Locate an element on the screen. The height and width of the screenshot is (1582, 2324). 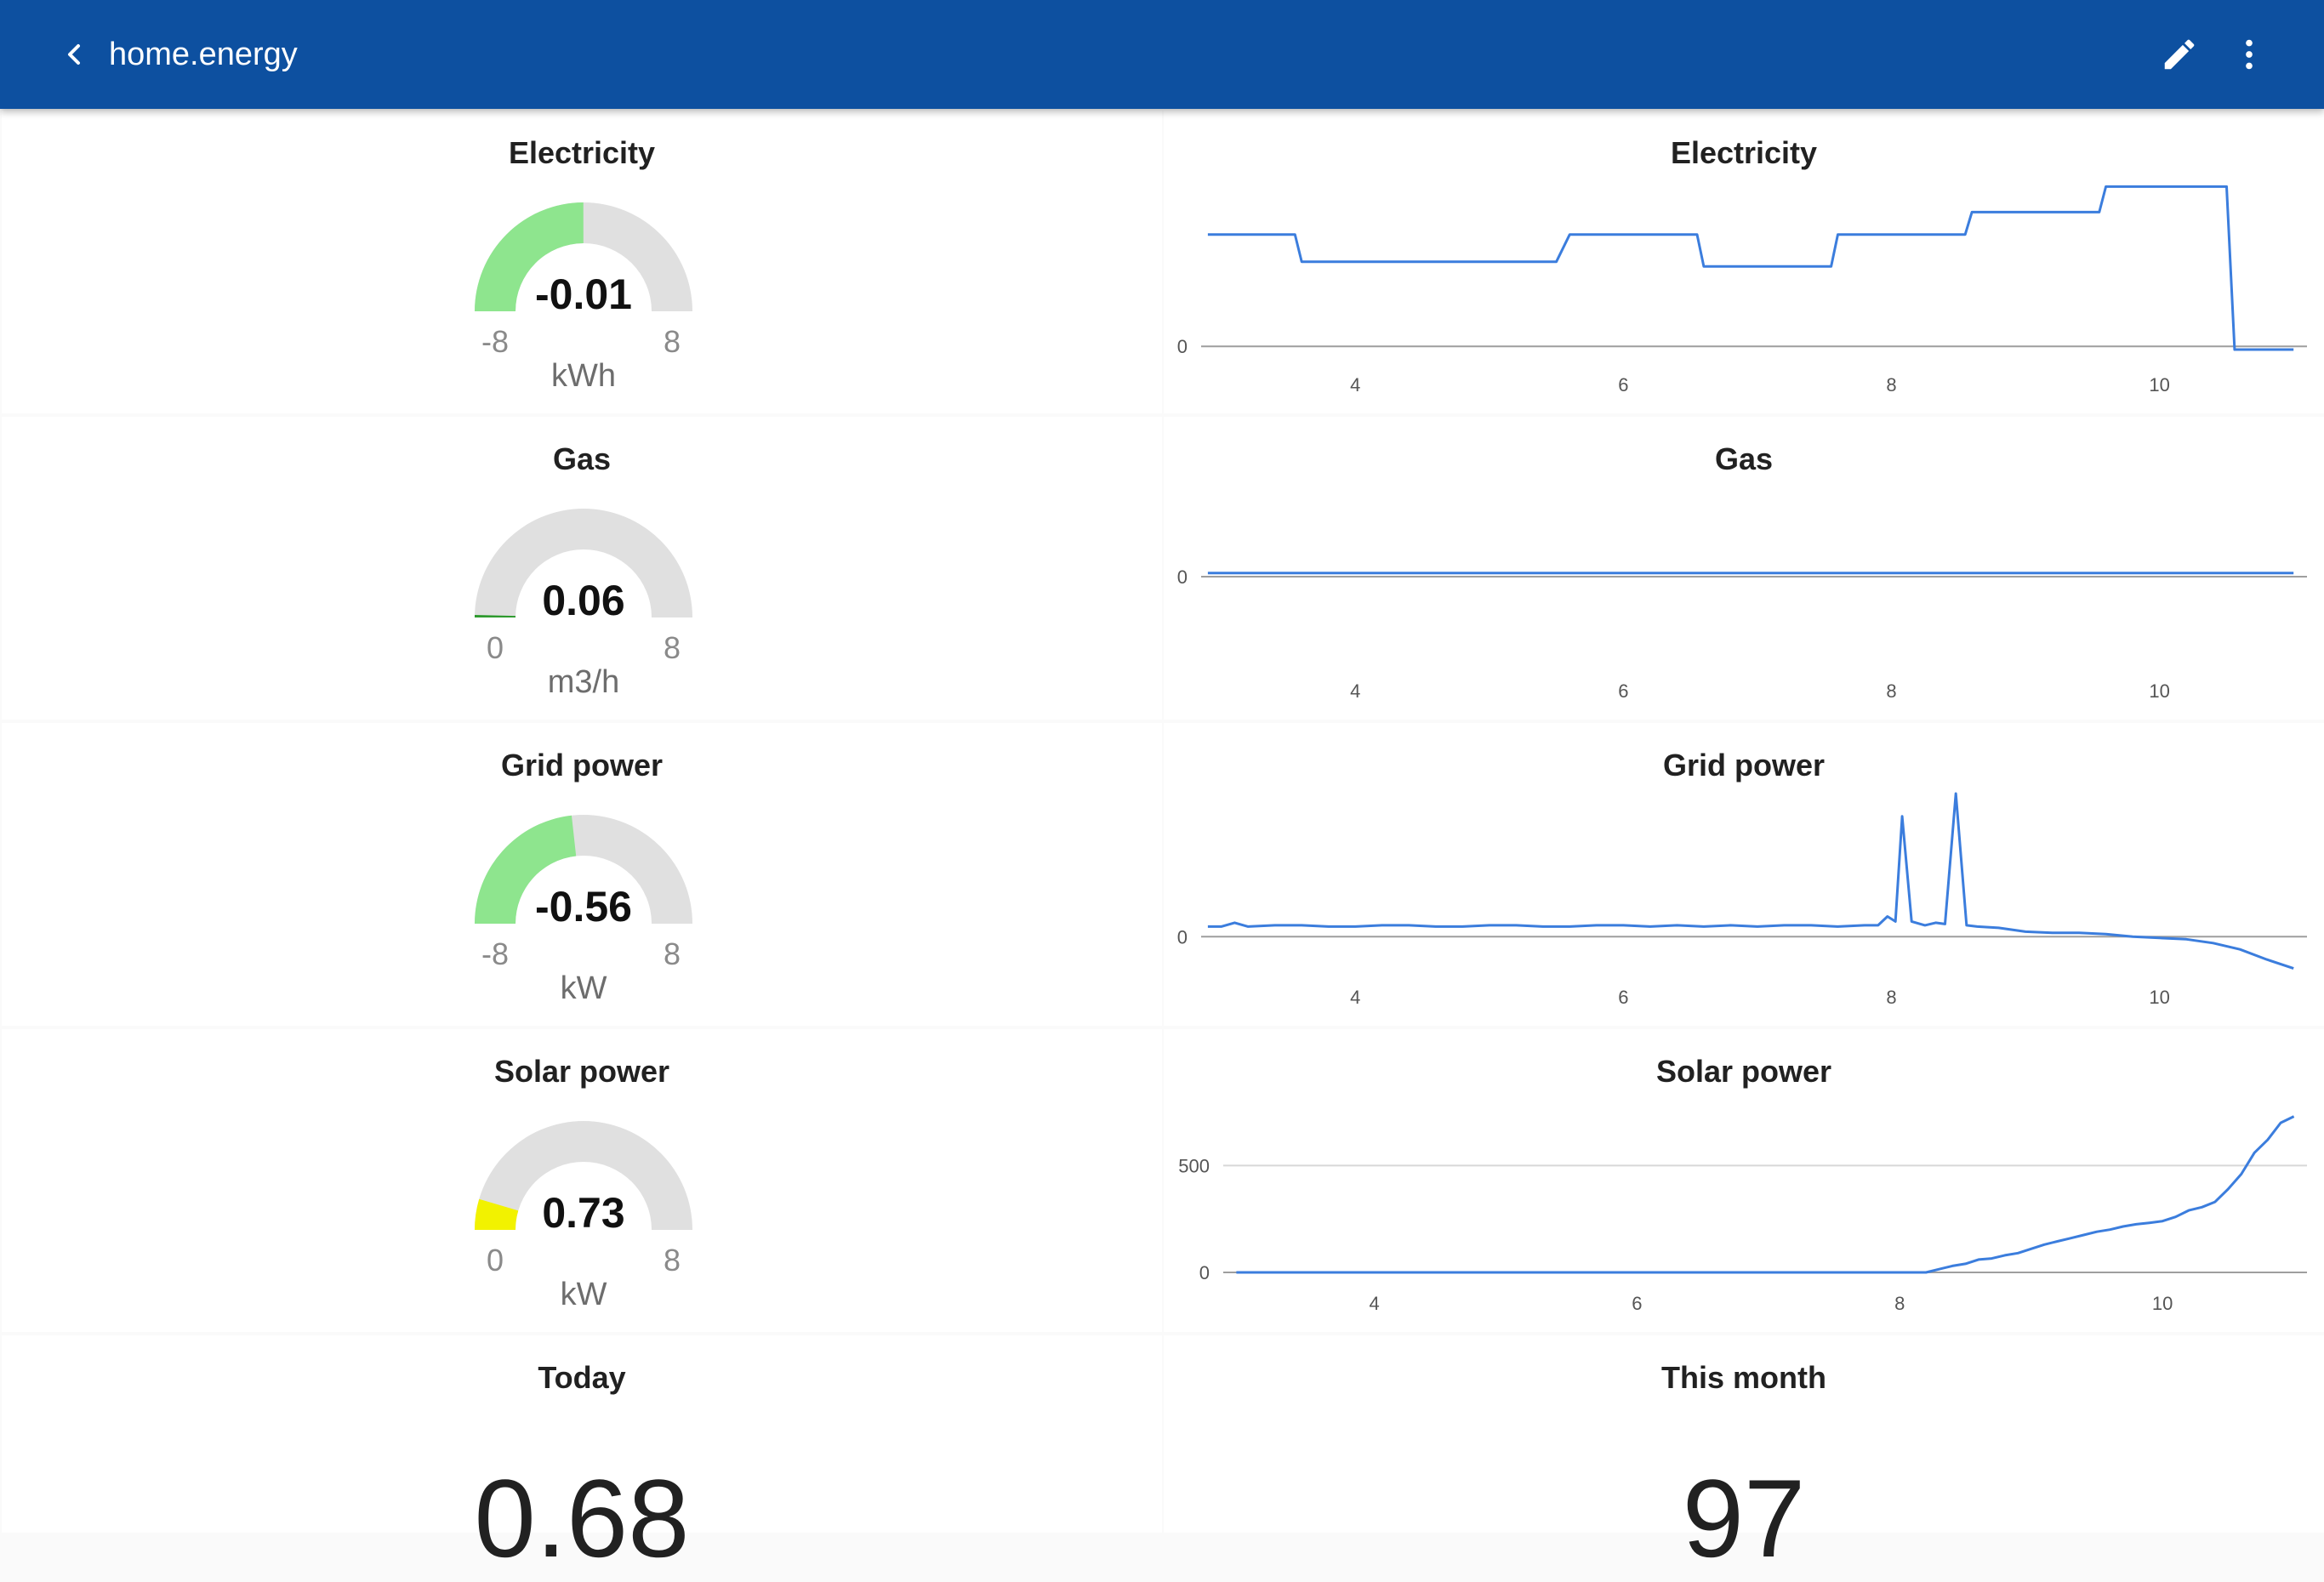
back-button is located at coordinates (74, 54).